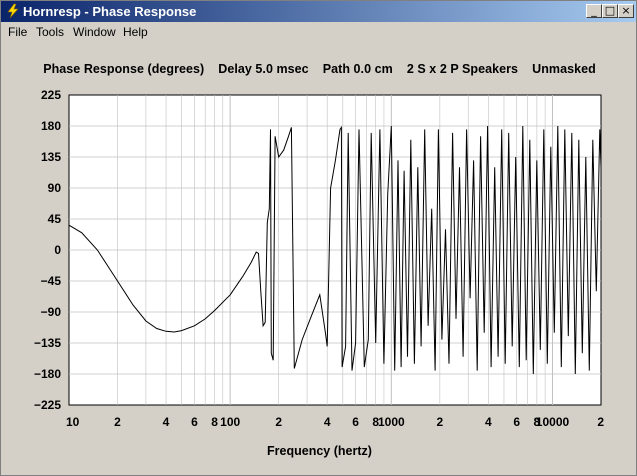 This screenshot has width=637, height=476. What do you see at coordinates (319, 451) in the screenshot?
I see `x-axis-label: Frequency (hertz)` at bounding box center [319, 451].